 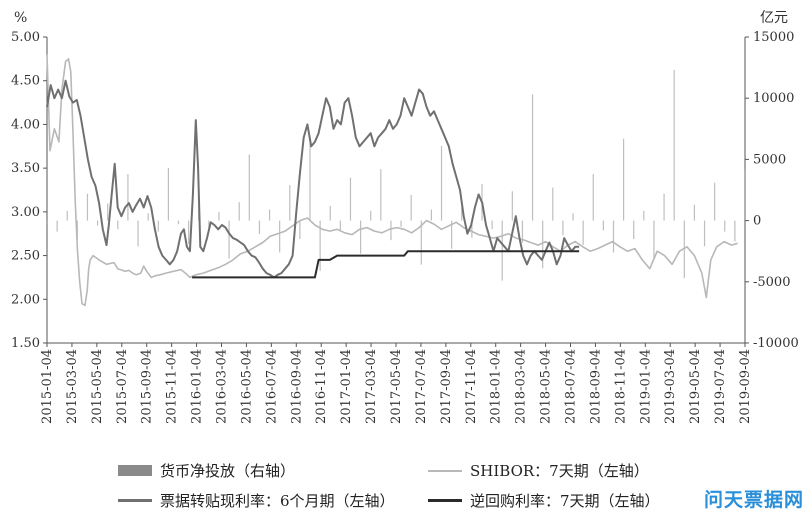 I want to click on x-tick-label: 2015-11-04, so click(x=172, y=386).